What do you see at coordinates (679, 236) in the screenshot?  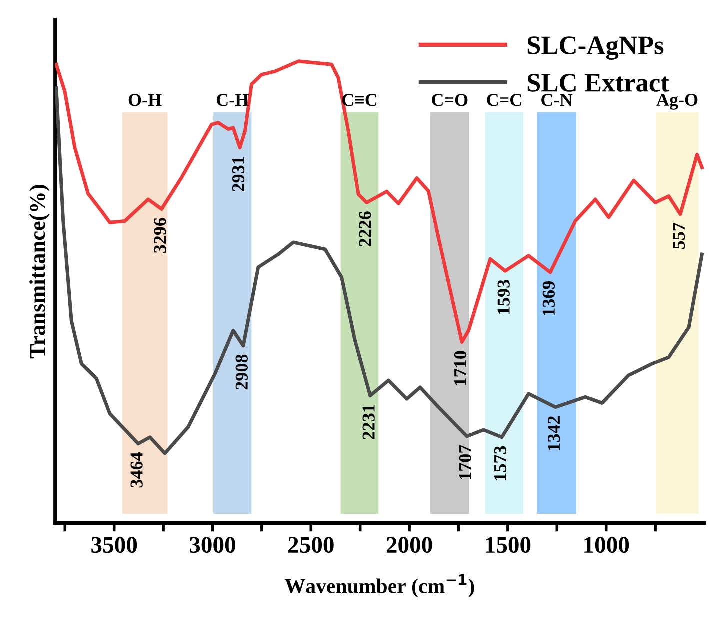 I see `annotation: 557` at bounding box center [679, 236].